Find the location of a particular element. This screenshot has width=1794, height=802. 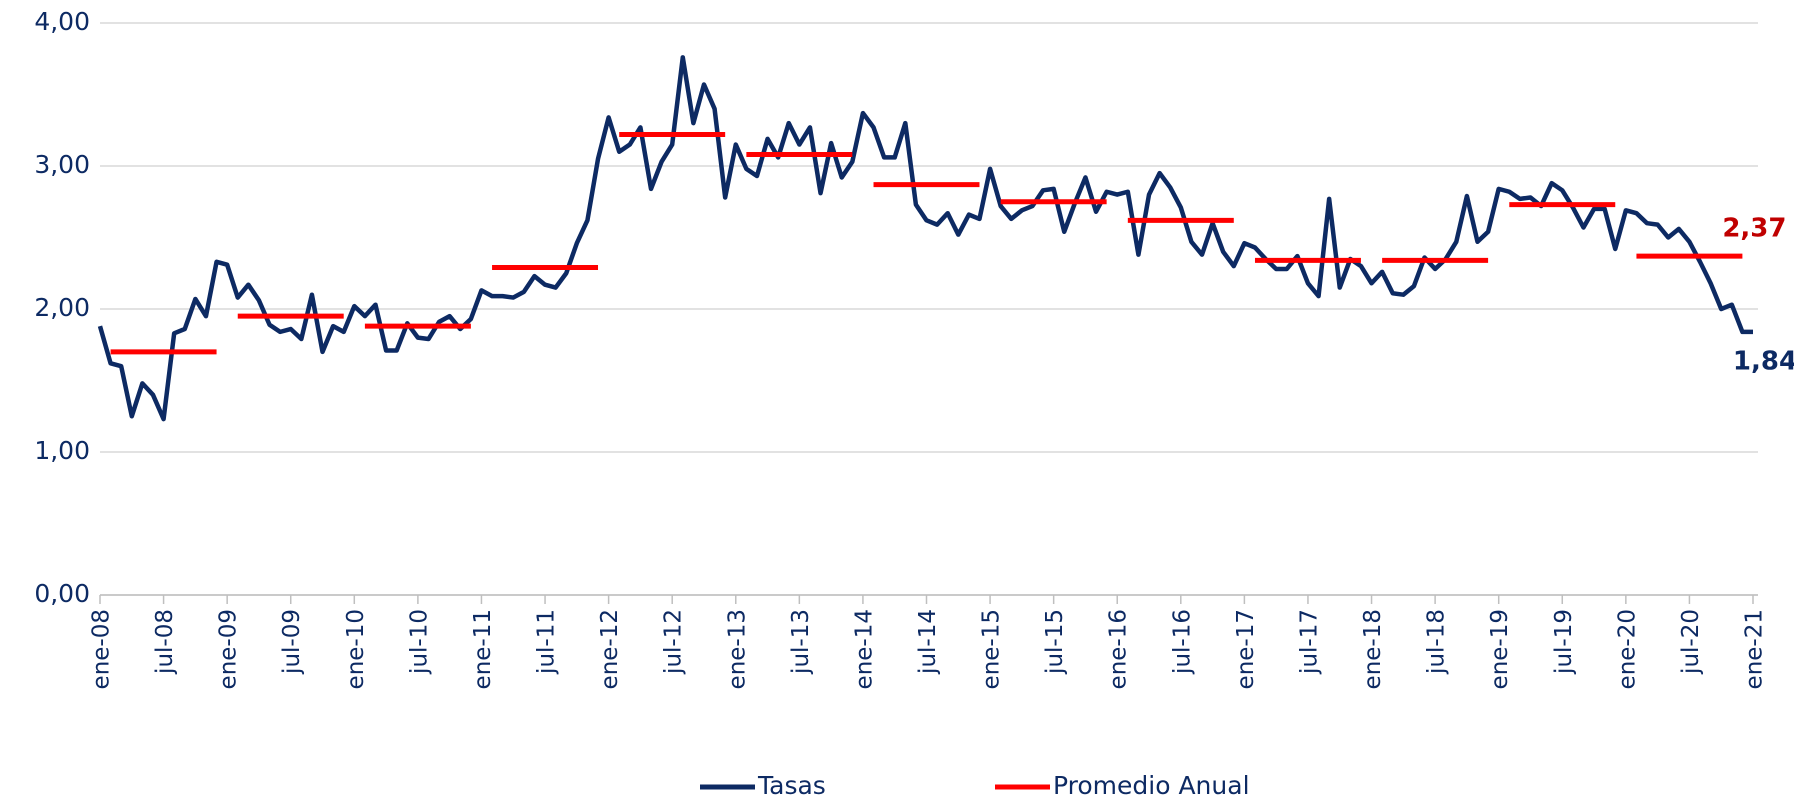

x-tick-label: jul-12 is located at coordinates (674, 642).